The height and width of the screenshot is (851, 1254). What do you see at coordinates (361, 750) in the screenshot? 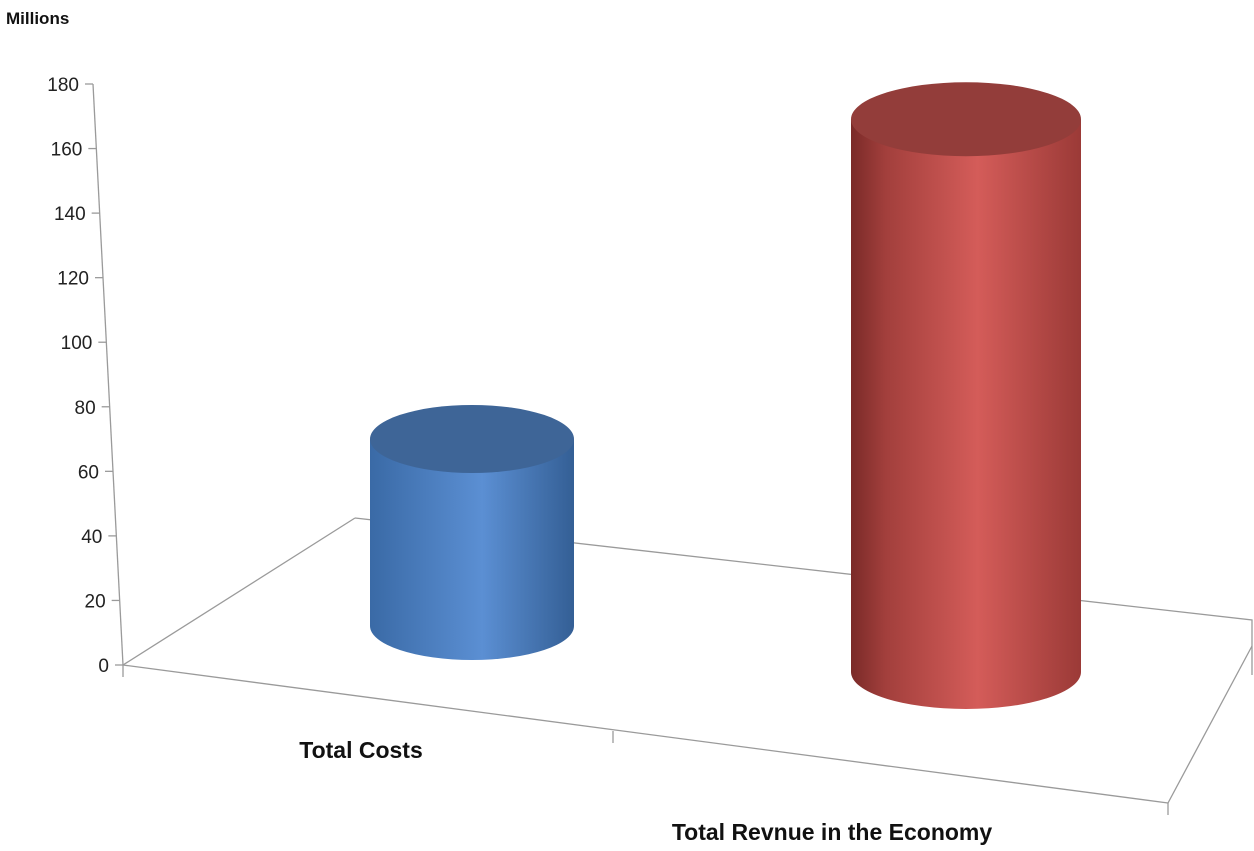
I see `category-label: Total Costs` at bounding box center [361, 750].